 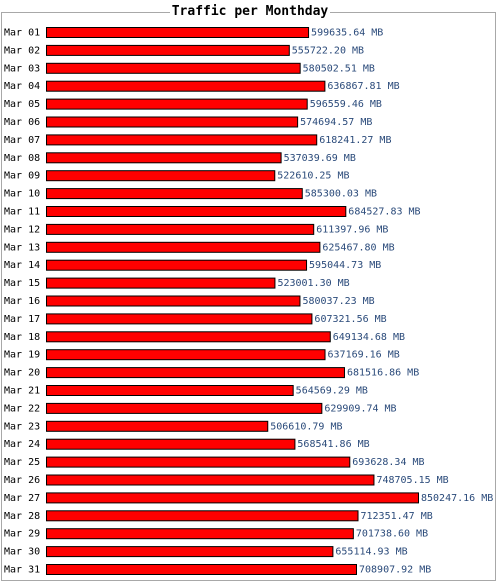 What do you see at coordinates (350, 319) in the screenshot?
I see `value-label: 607321.56 MB` at bounding box center [350, 319].